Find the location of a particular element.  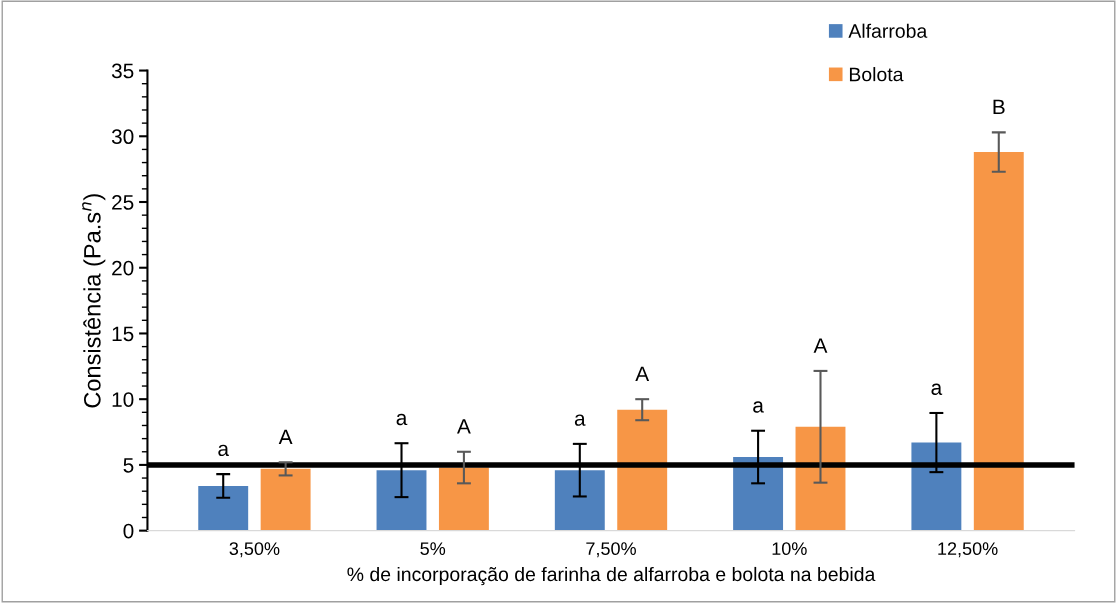

x-tick-label: 12,50% is located at coordinates (968, 550).